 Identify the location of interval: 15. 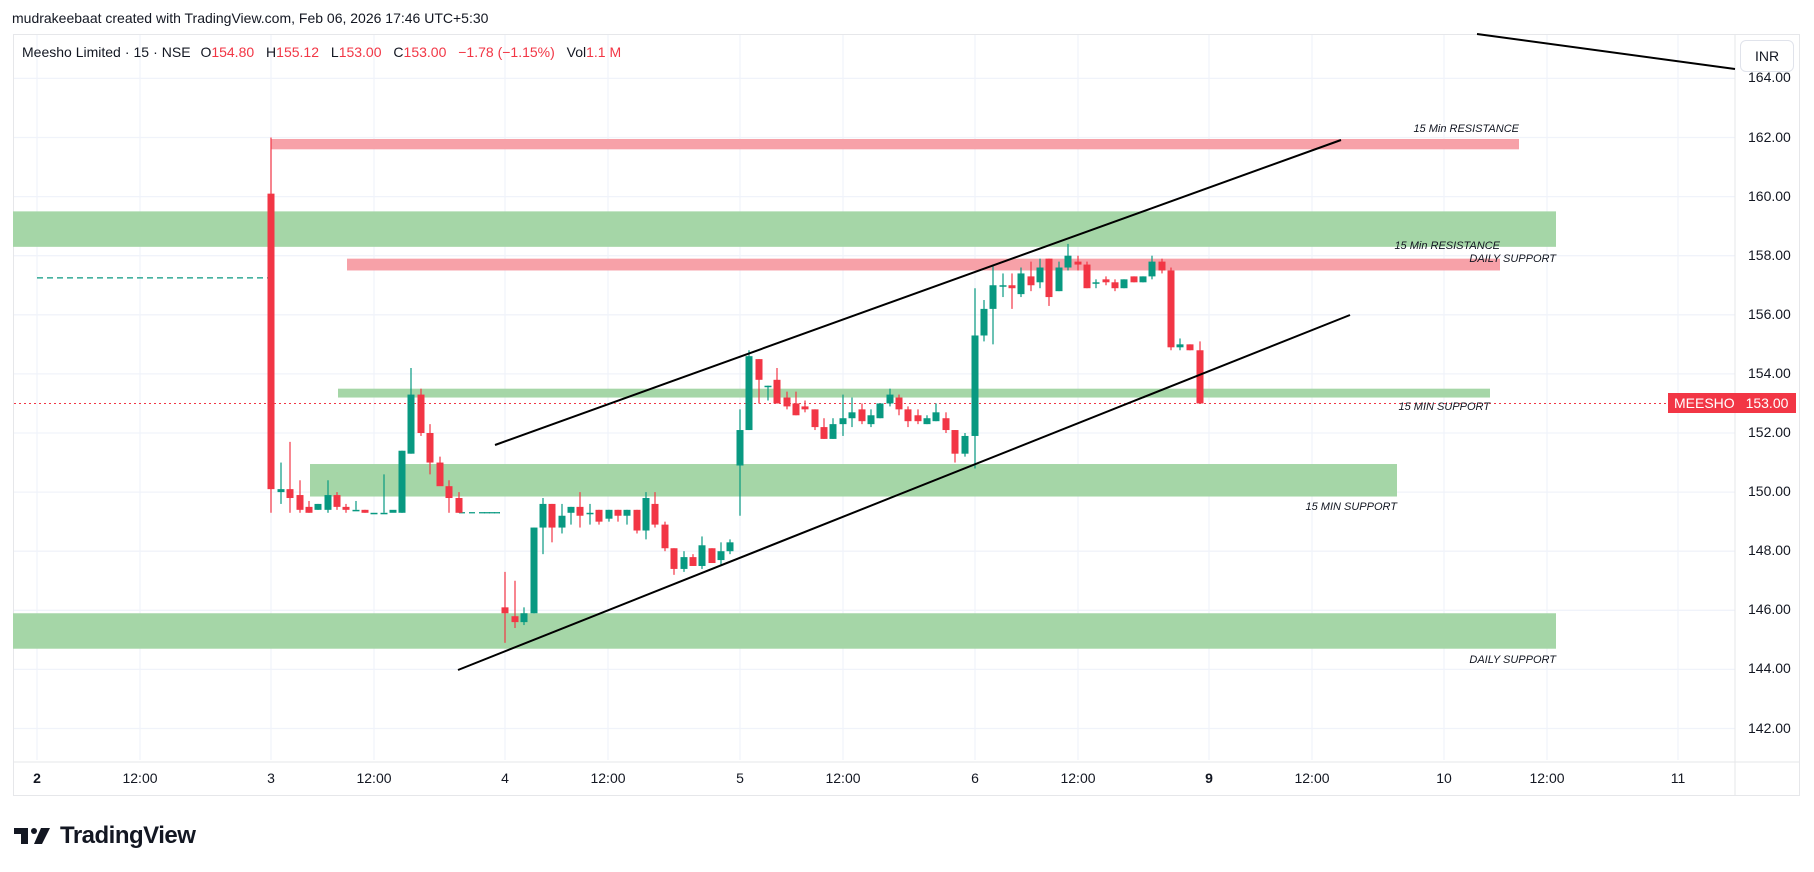
(141, 52).